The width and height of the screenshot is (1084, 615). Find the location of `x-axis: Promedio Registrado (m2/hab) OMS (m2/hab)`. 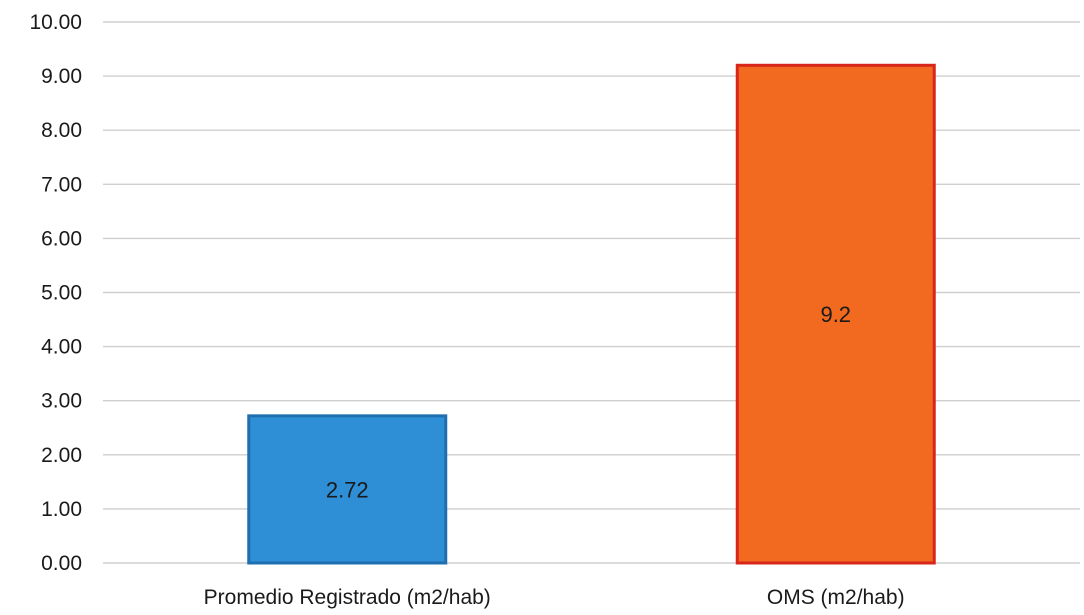

x-axis: Promedio Registrado (m2/hab) OMS (m2/hab) is located at coordinates (554, 597).